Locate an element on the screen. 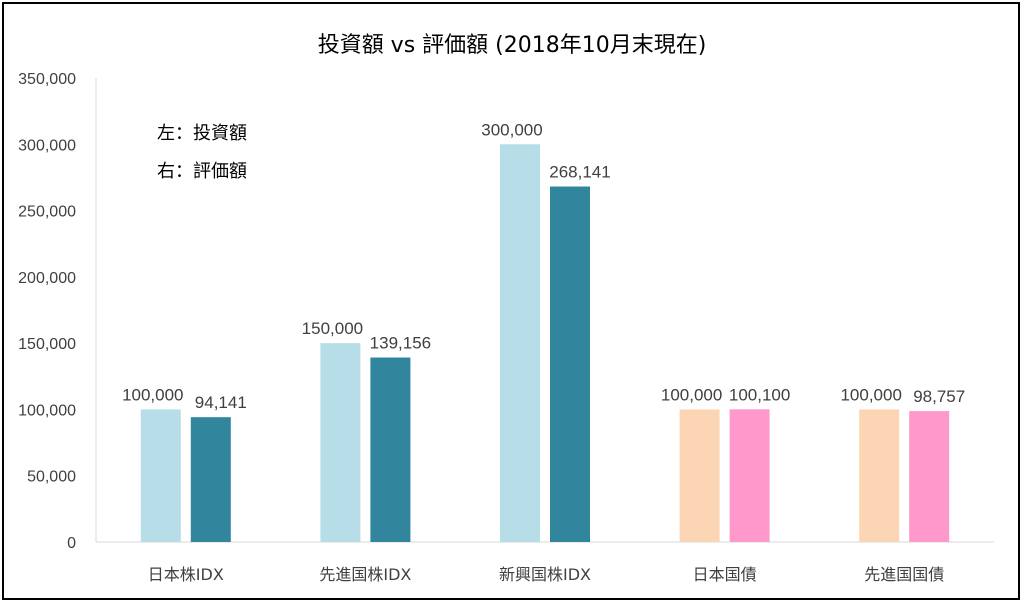  y-tick-label: 100,000 is located at coordinates (47, 410).